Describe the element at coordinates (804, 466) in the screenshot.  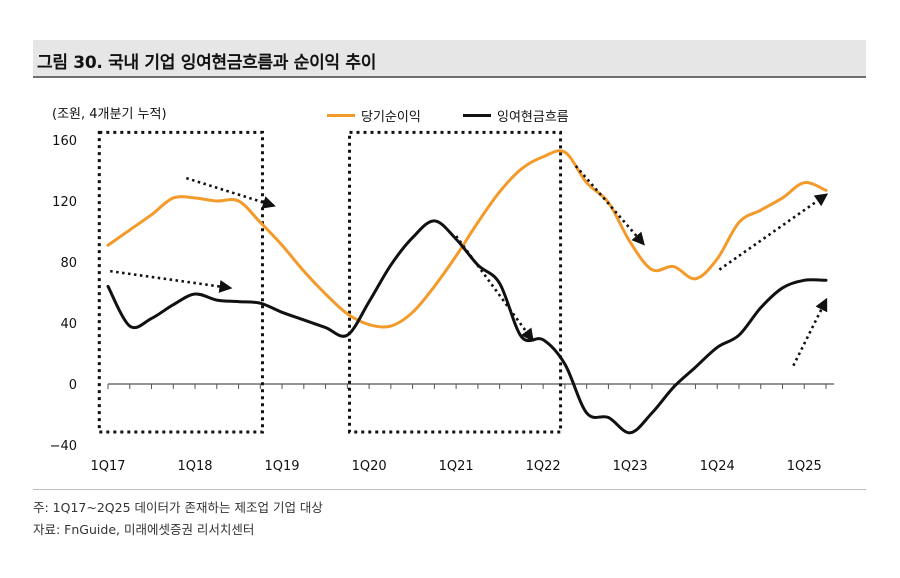
I see `x-tick-label: 1Q25` at that location.